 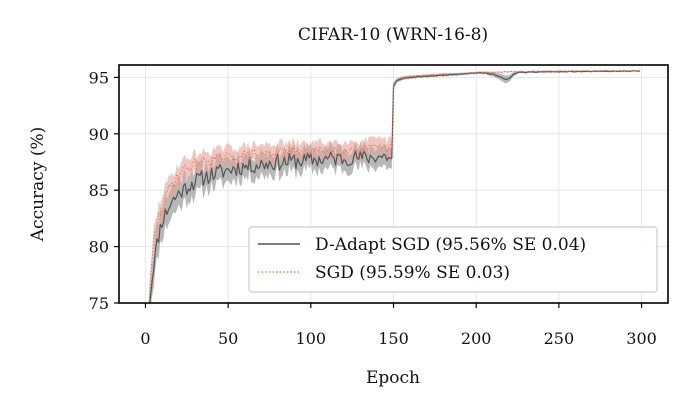 I want to click on x-tick-label: 150, so click(x=393, y=338).